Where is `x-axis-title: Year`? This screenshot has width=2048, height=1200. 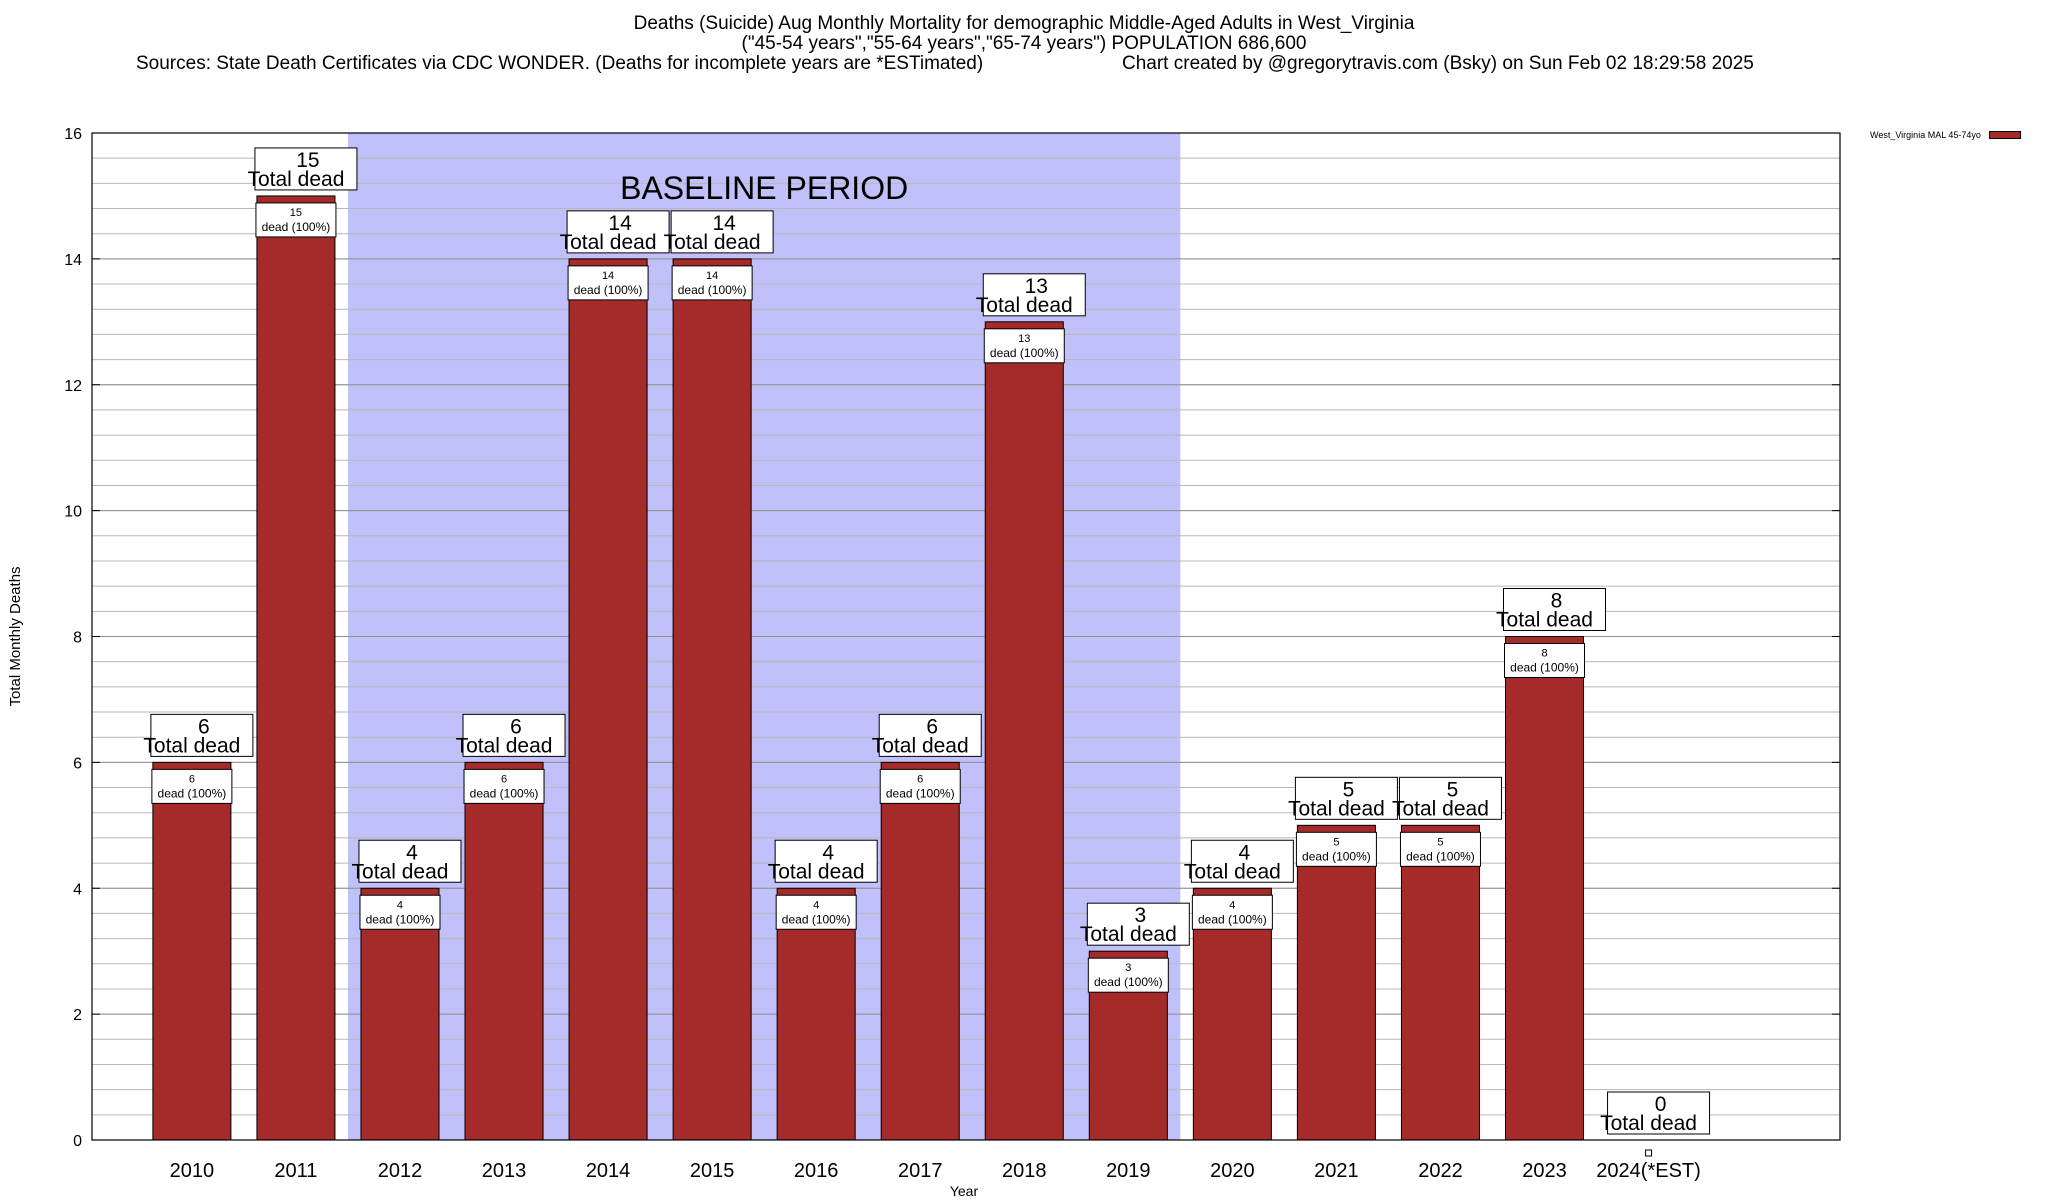 x-axis-title: Year is located at coordinates (964, 1191).